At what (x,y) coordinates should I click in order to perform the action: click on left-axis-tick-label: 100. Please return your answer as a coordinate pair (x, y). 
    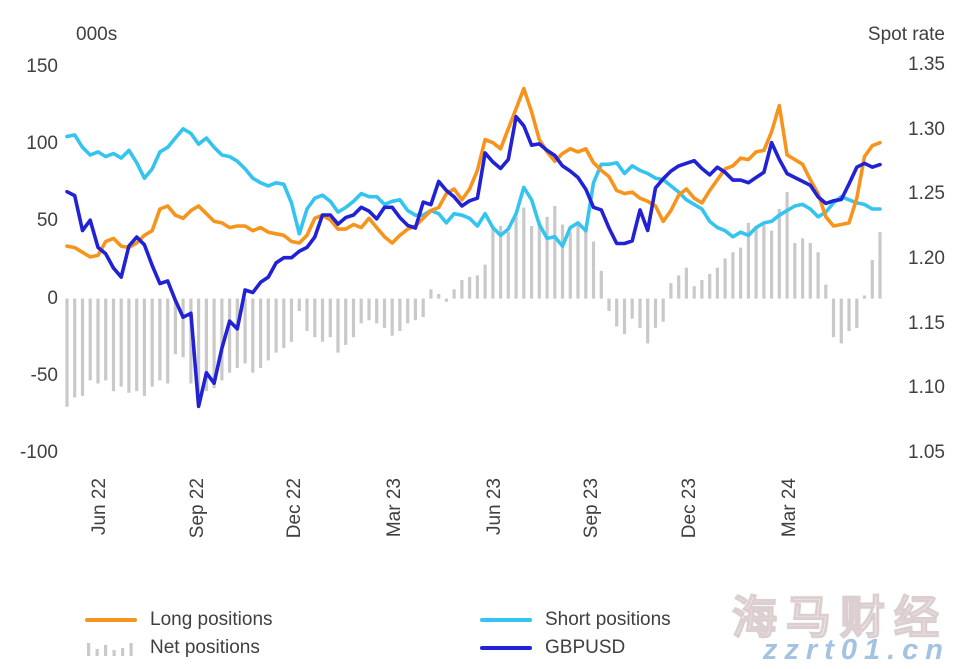
    Looking at the image, I should click on (42, 144).